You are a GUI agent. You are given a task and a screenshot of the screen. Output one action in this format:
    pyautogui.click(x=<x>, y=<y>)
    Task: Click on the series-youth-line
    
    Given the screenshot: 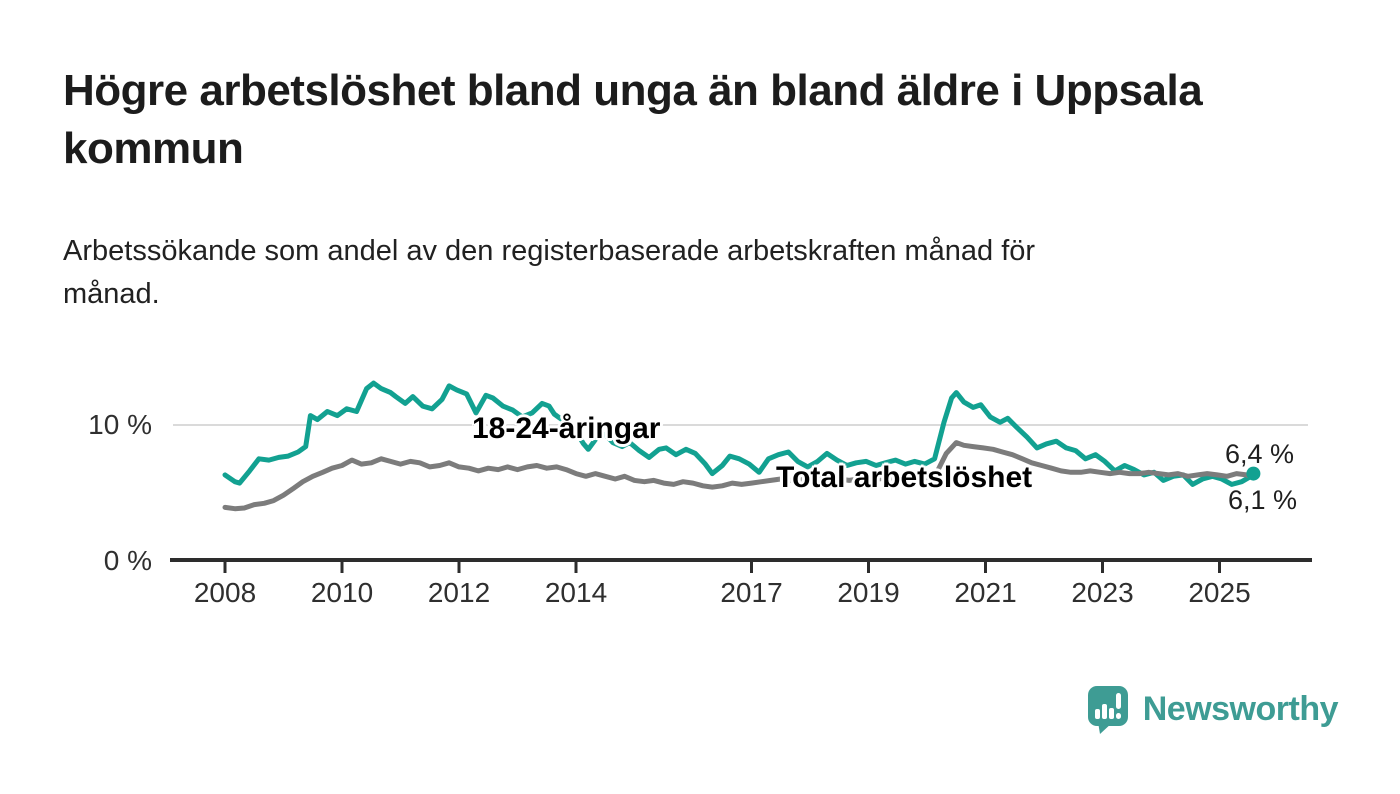 What is the action you would take?
    pyautogui.click(x=739, y=433)
    